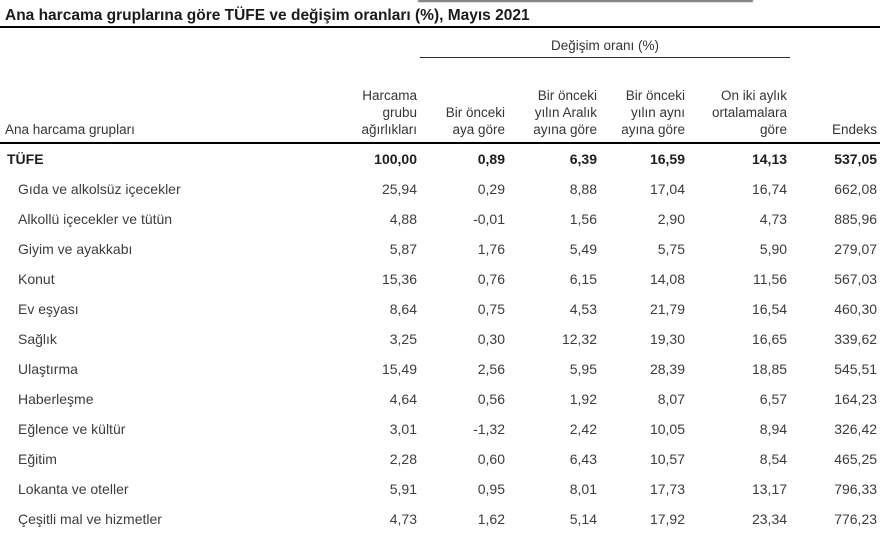  What do you see at coordinates (585, 1) in the screenshot?
I see `cropped-content-artifact-line` at bounding box center [585, 1].